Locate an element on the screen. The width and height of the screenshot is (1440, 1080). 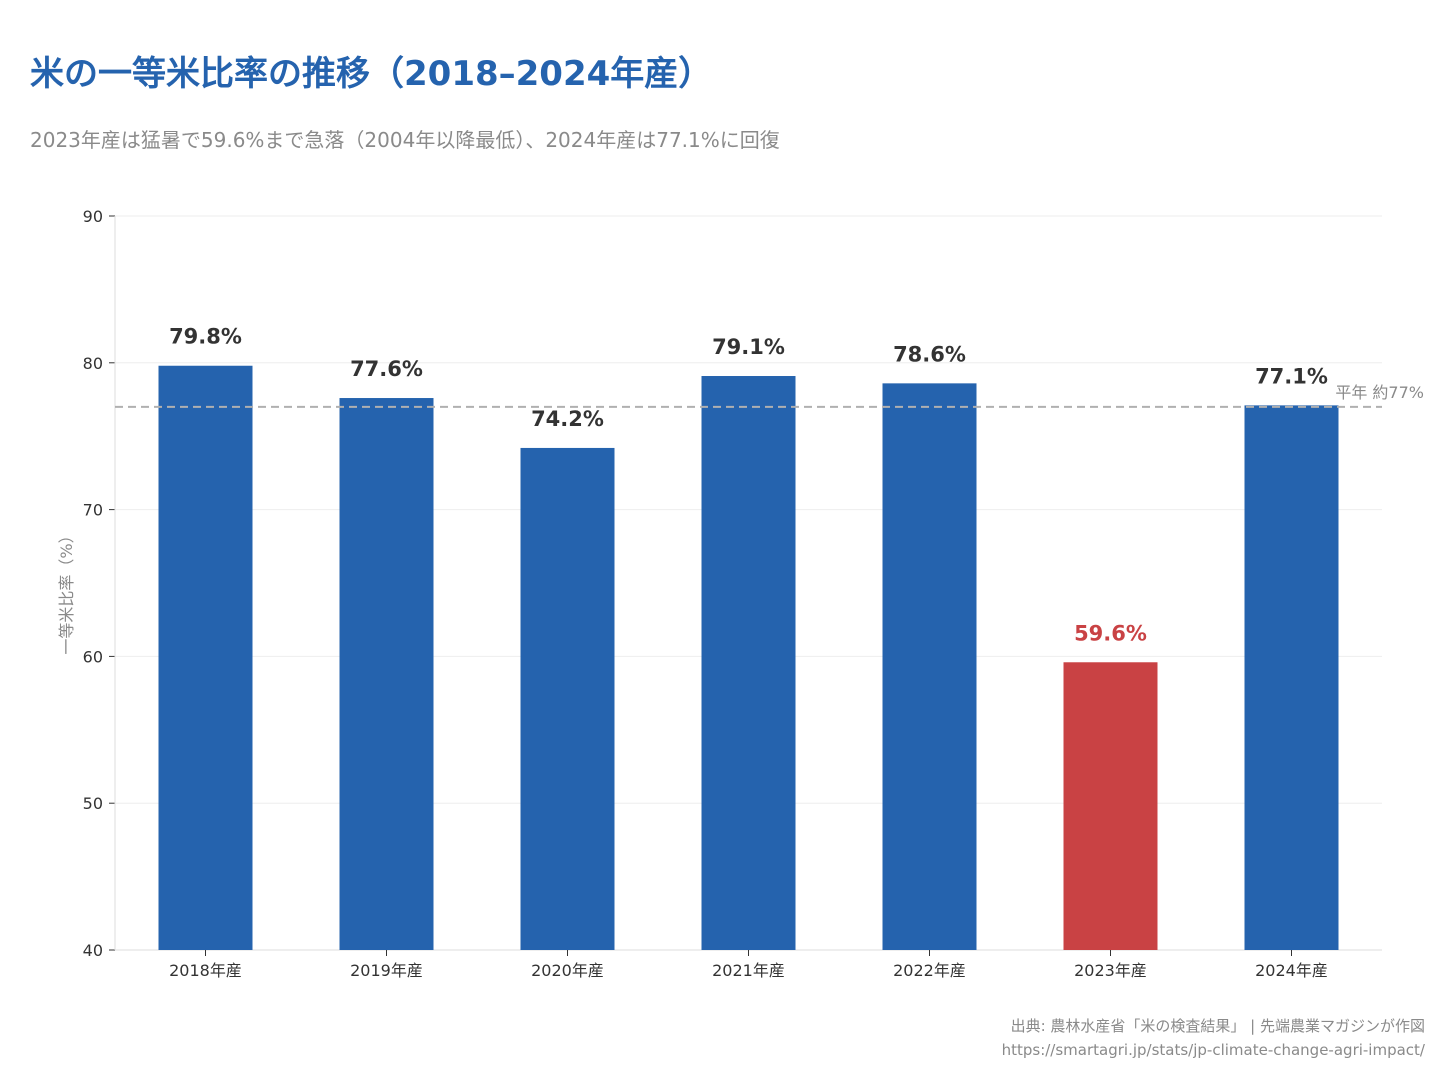
data-label: 78.6% is located at coordinates (929, 354).